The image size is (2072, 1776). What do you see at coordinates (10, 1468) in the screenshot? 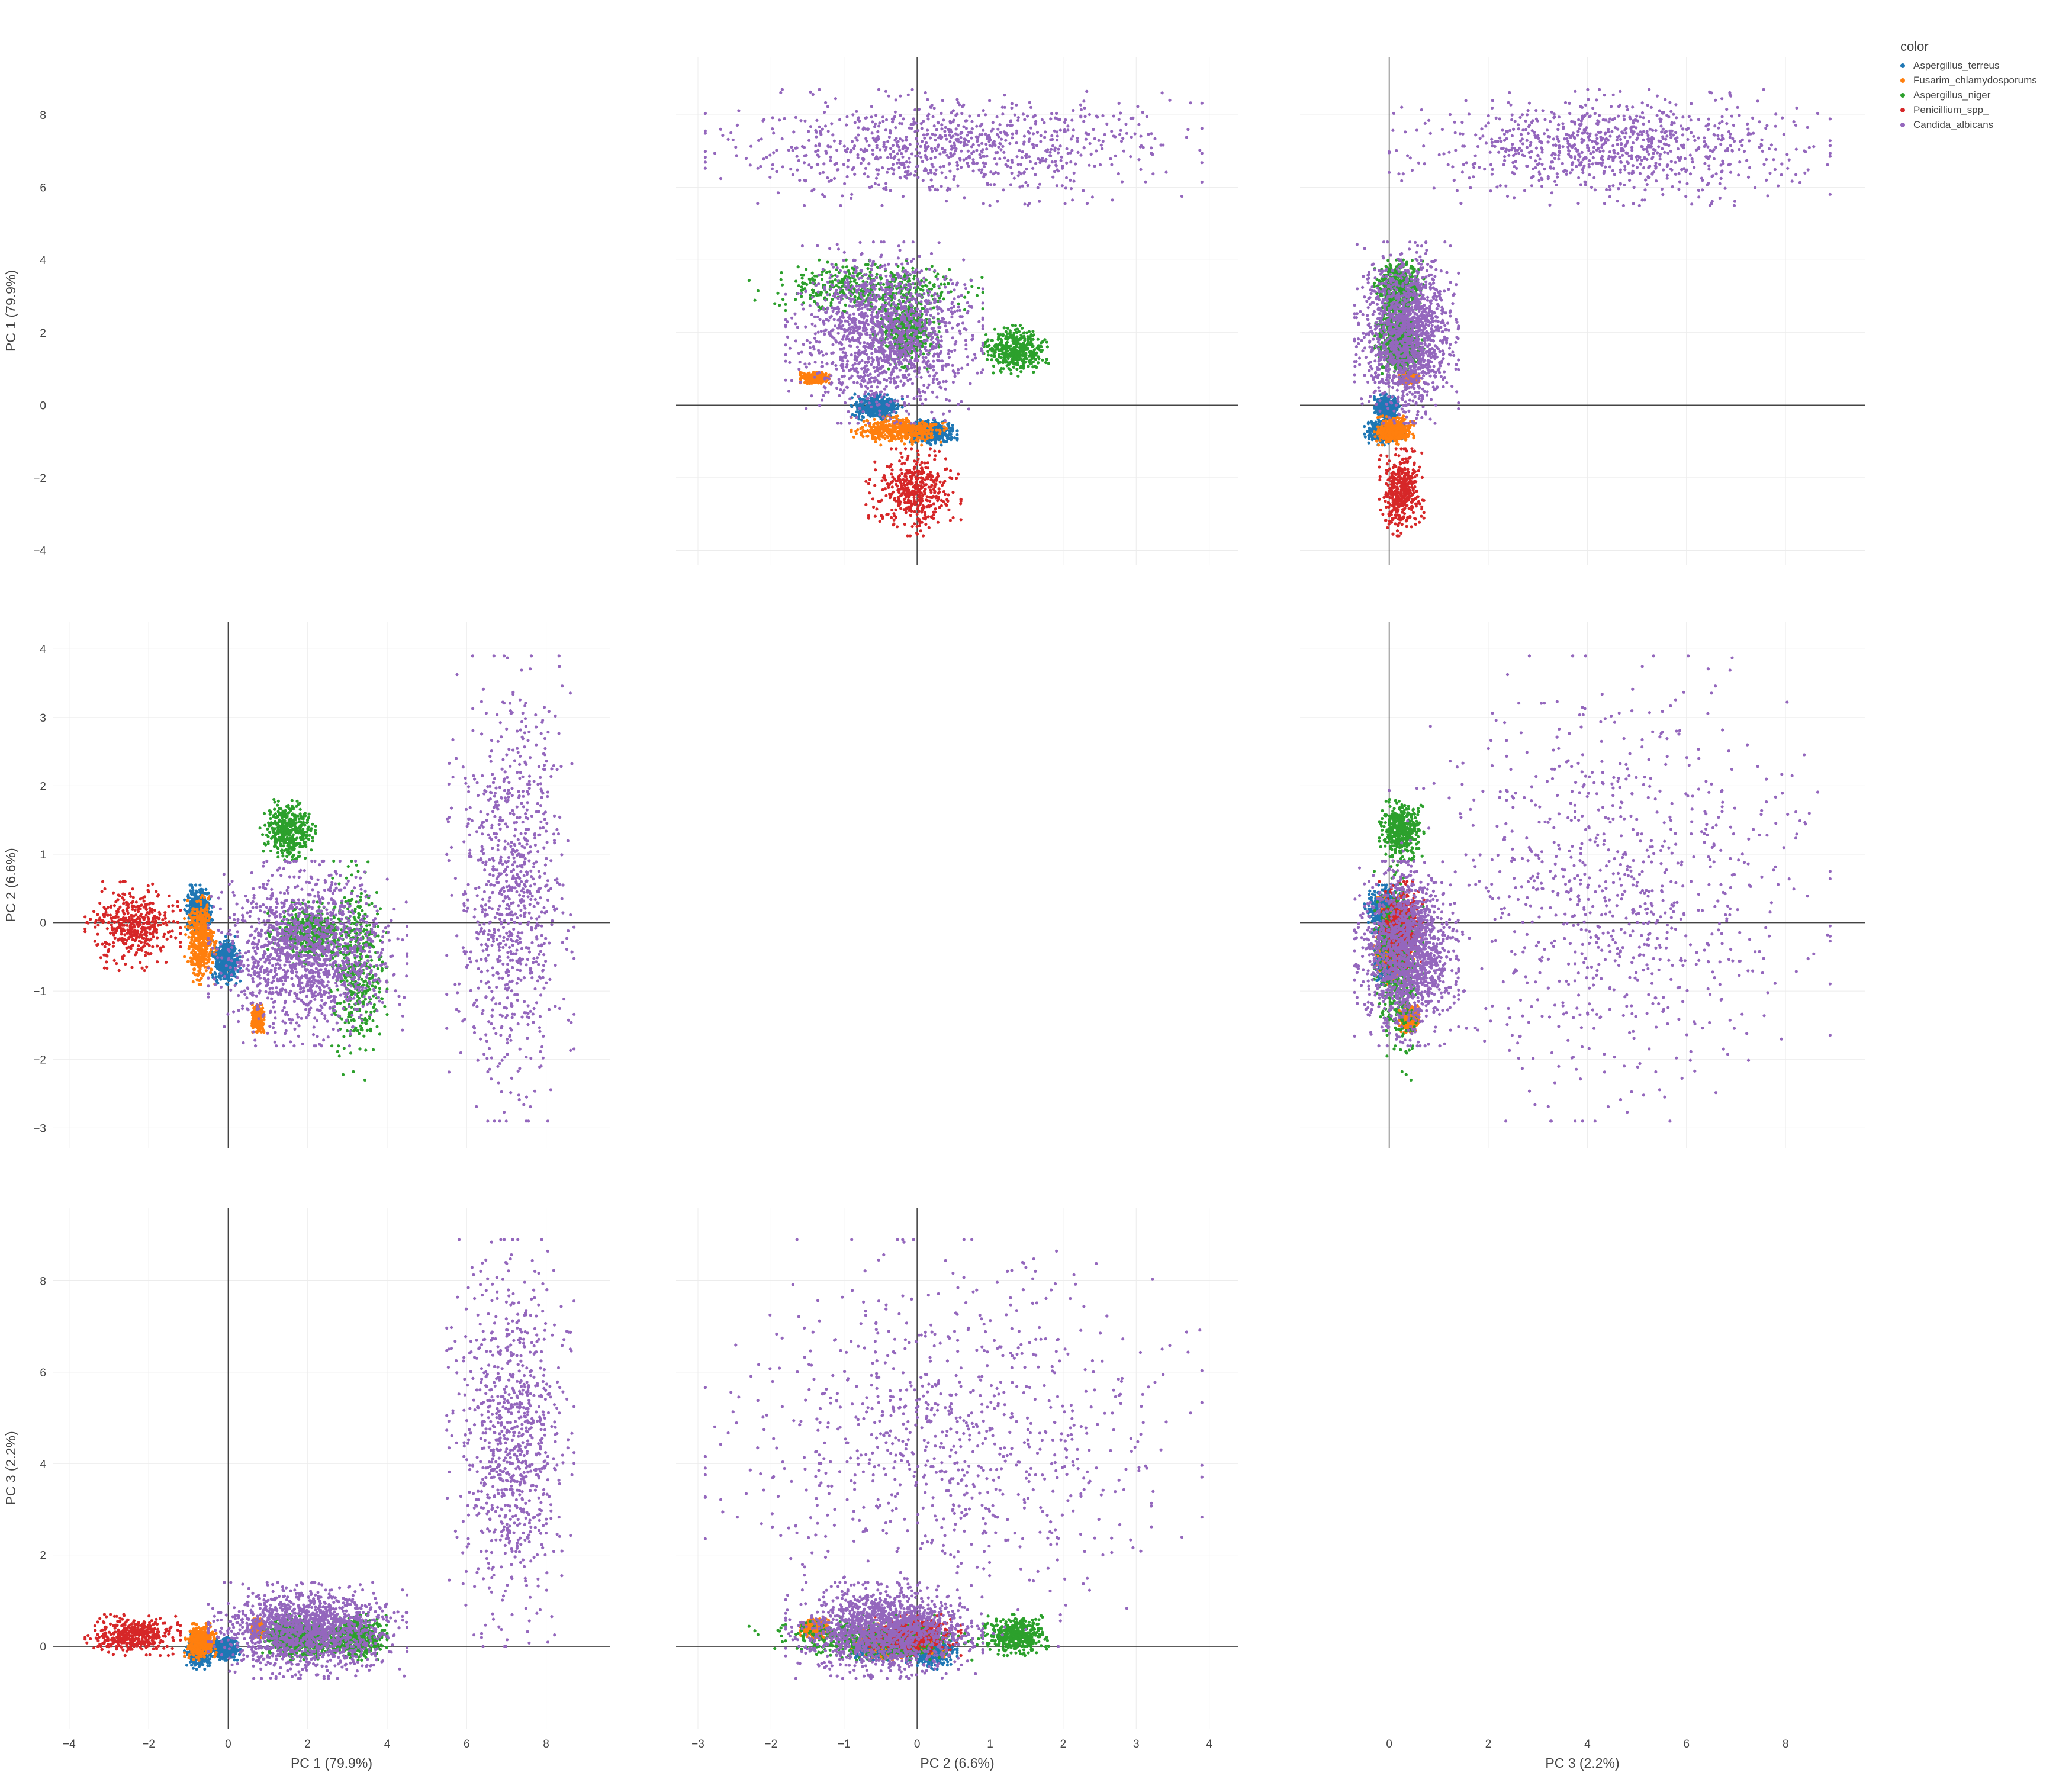
I see `axis-title-y: PC 3 (2.2%)` at bounding box center [10, 1468].